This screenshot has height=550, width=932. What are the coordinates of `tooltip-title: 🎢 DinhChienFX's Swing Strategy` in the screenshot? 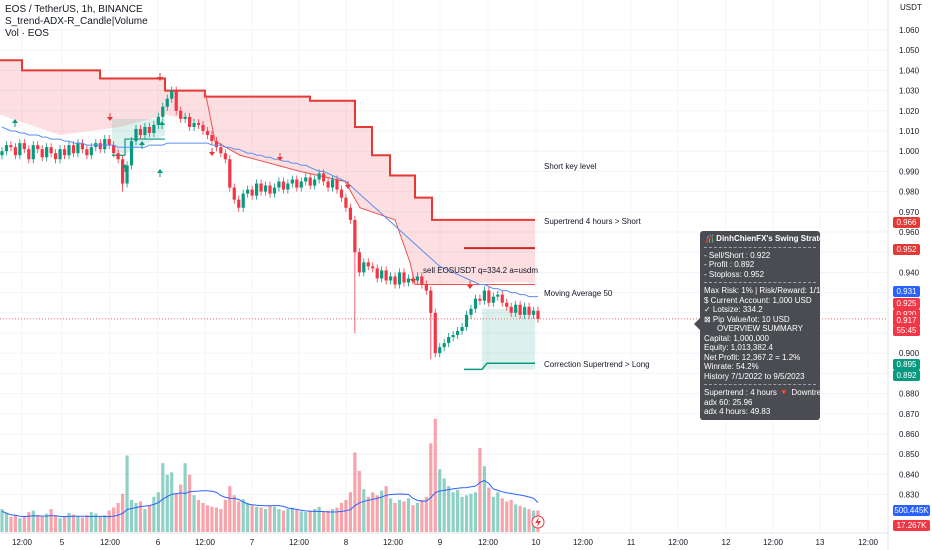 It's located at (762, 238).